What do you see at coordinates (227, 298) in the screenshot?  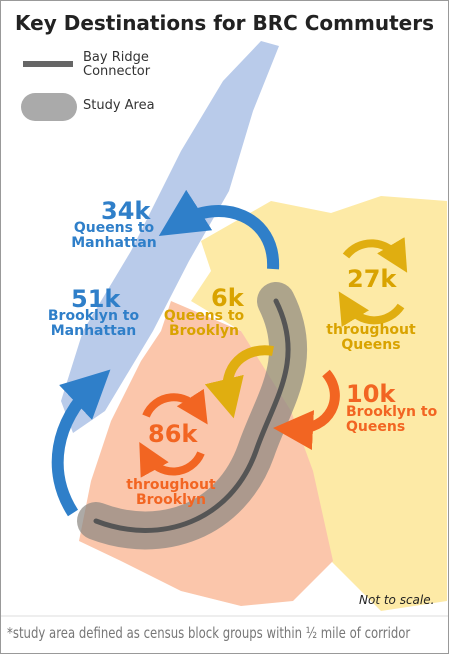 I see `flow-value: 6k` at bounding box center [227, 298].